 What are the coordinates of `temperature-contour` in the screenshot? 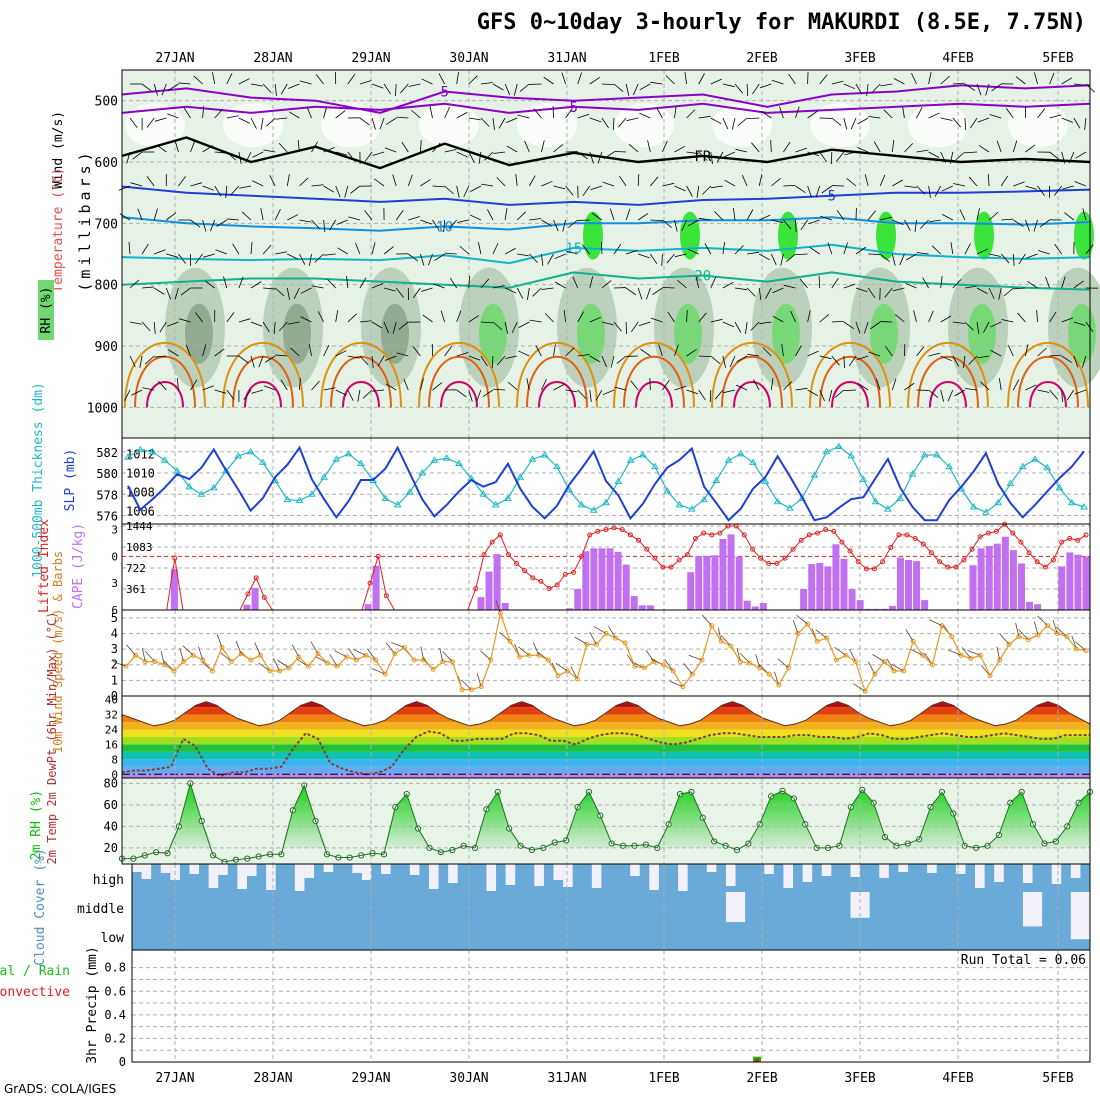 It's located at (606, 108).